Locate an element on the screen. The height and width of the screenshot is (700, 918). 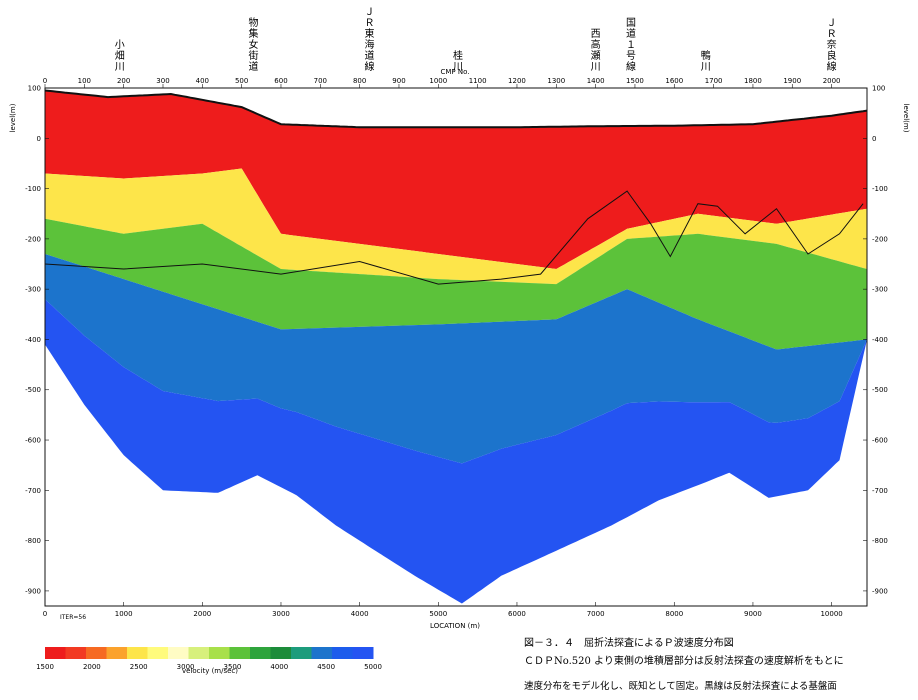
colorbar-tick-label: 5000 is located at coordinates (373, 667).